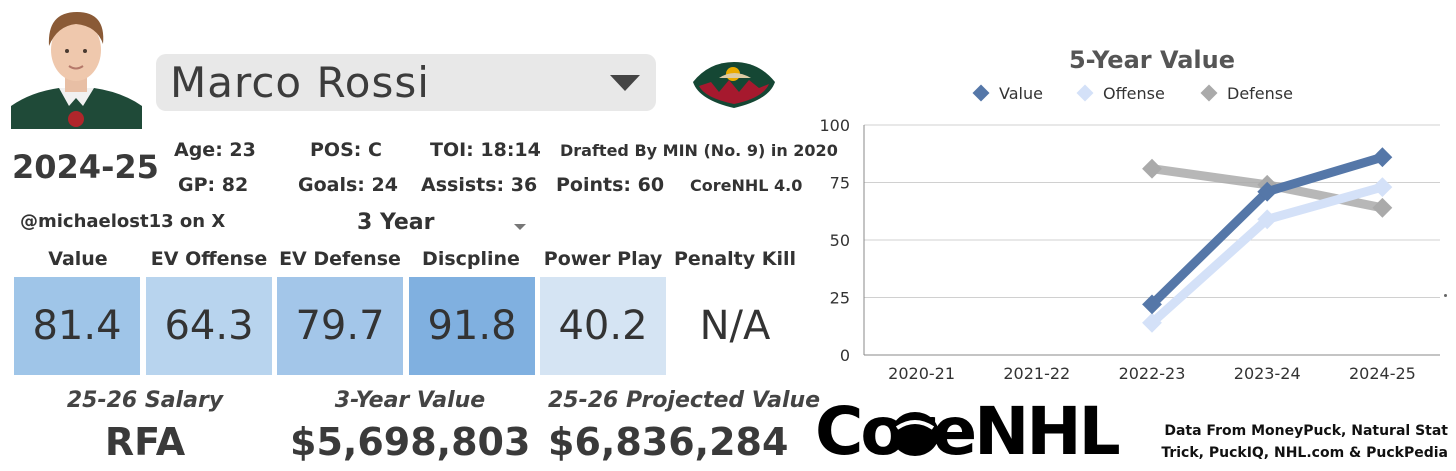 This screenshot has height=471, width=1456. Describe the element at coordinates (1266, 254) in the screenshot. I see `series-line-offense` at that location.